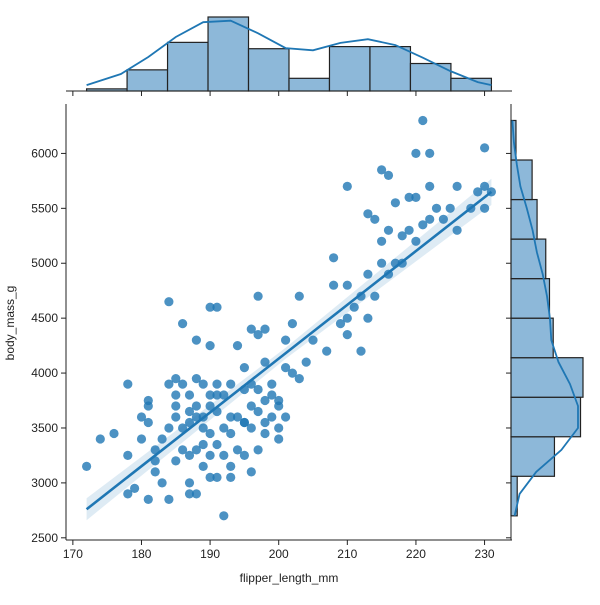  I want to click on x-tick-label: 210, so click(347, 554).